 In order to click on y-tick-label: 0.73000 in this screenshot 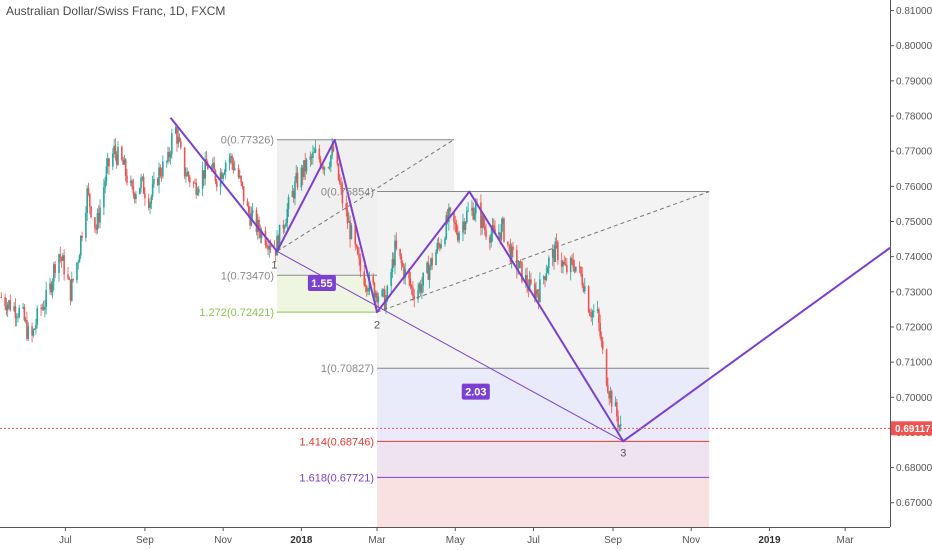, I will do `click(914, 292)`.